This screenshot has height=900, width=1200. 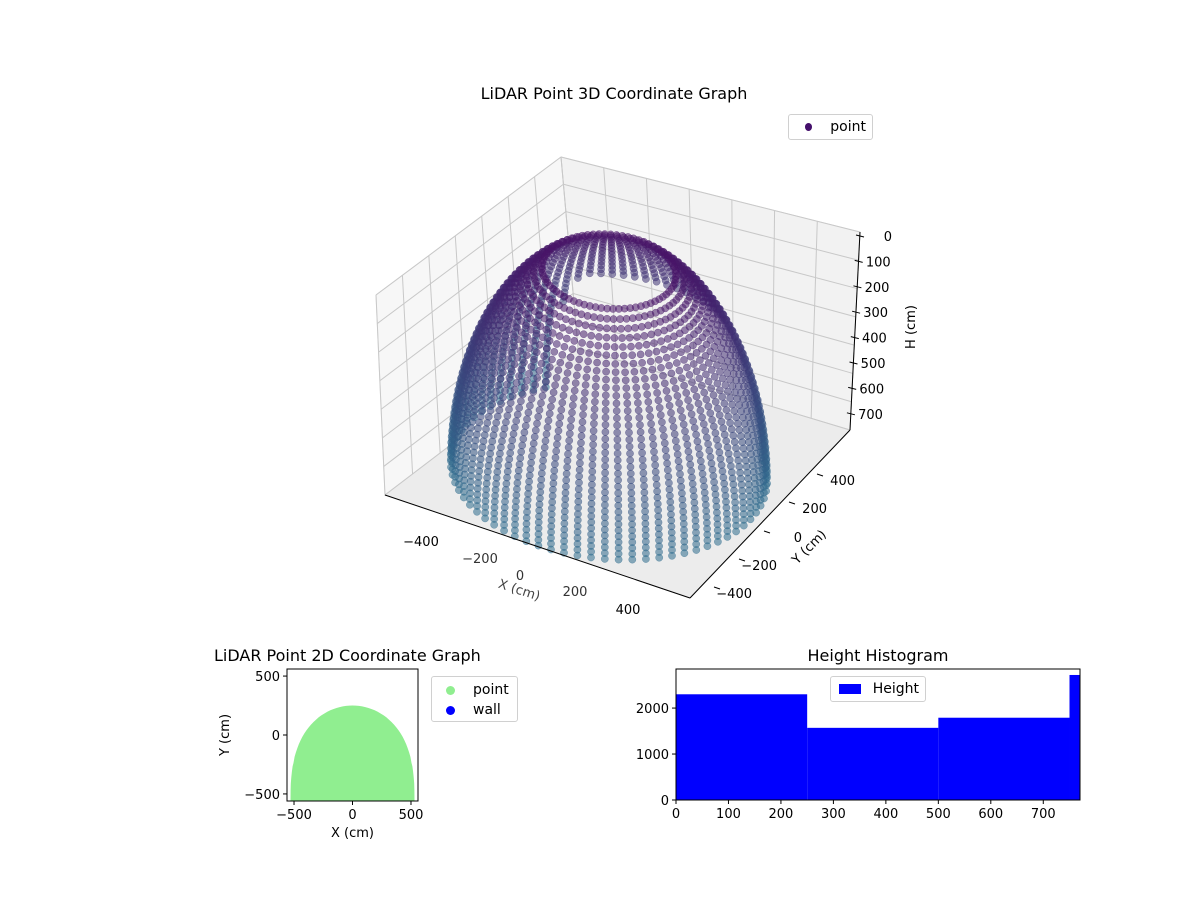 I want to click on chart-2d-title: LiDAR Point 2D Coordinate Graph, so click(x=347, y=655).